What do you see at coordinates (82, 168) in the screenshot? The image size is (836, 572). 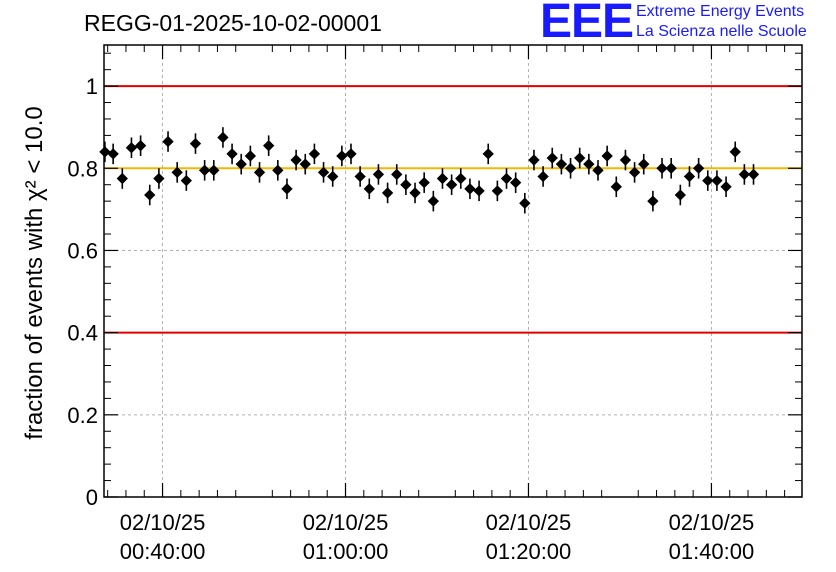 I see `y-tick-label-4: 0.8` at bounding box center [82, 168].